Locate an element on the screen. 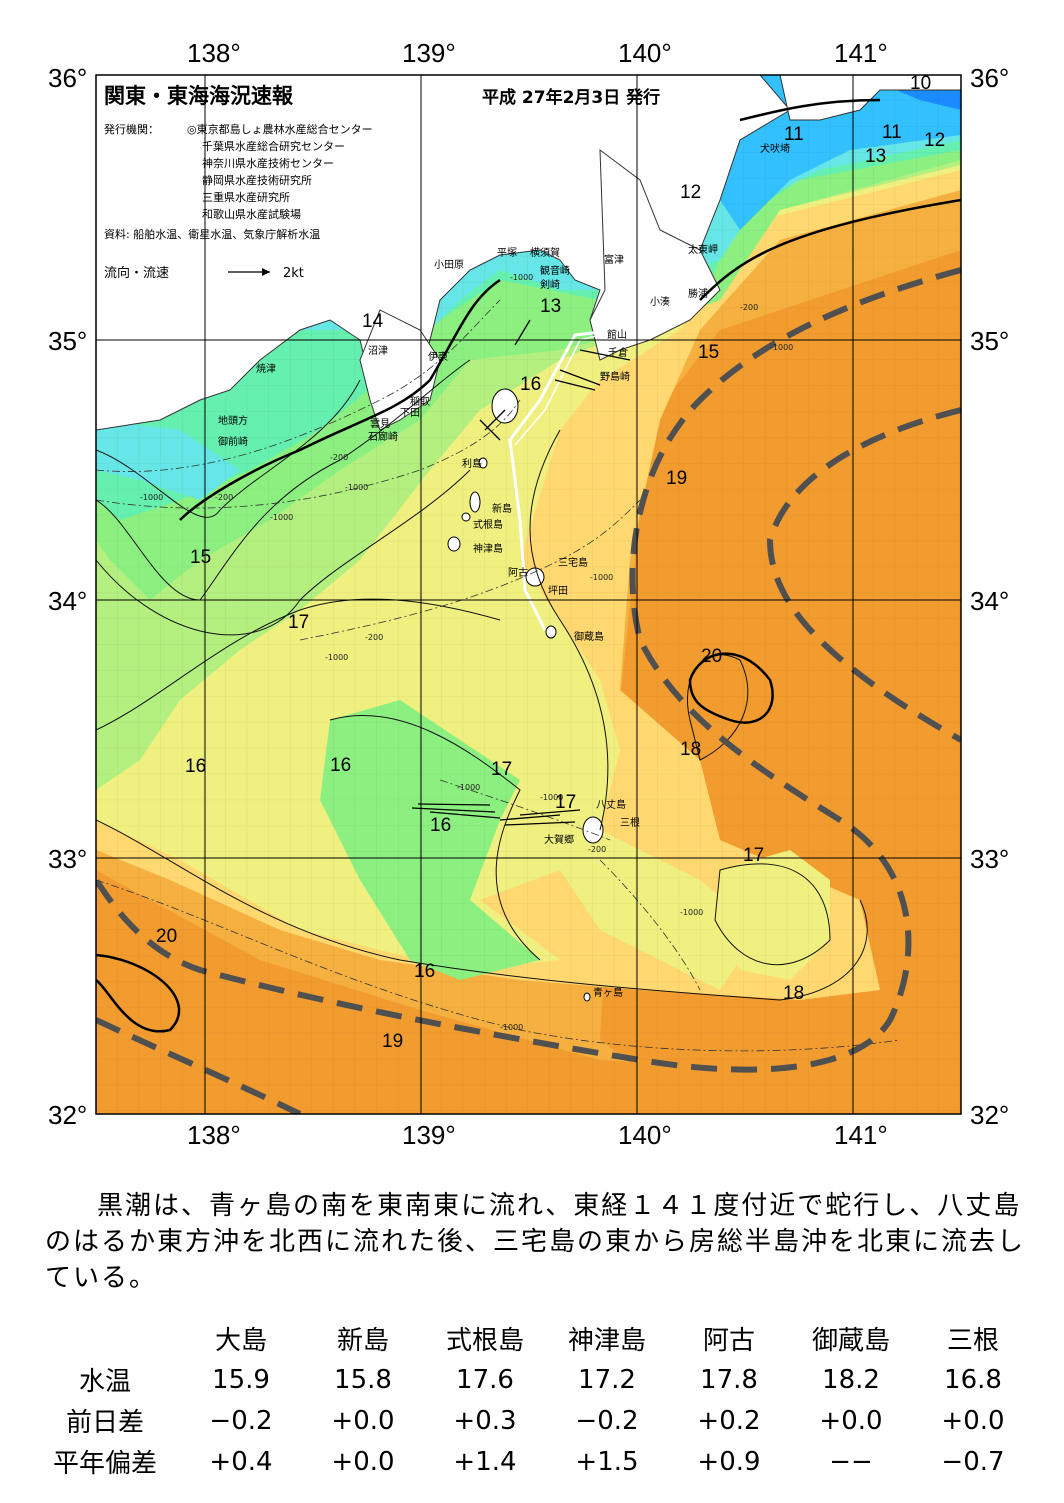  data-source: 資料: 船舶水温、衛星水温、気象庁解析水温 is located at coordinates (212, 234).